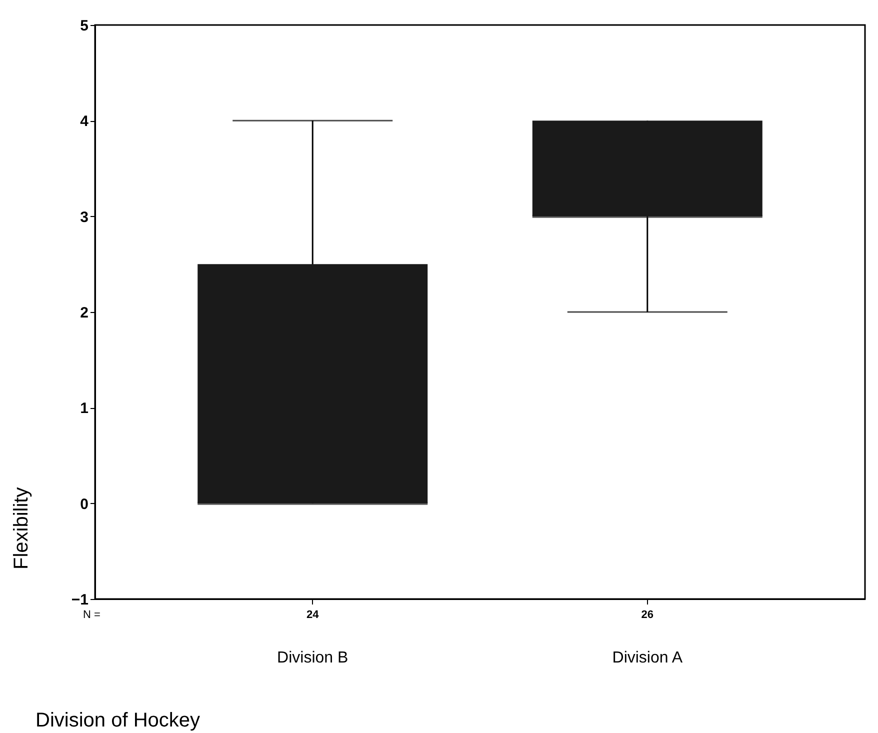 This screenshot has width=878, height=733. What do you see at coordinates (84, 26) in the screenshot?
I see `y-tick-label: 5` at bounding box center [84, 26].